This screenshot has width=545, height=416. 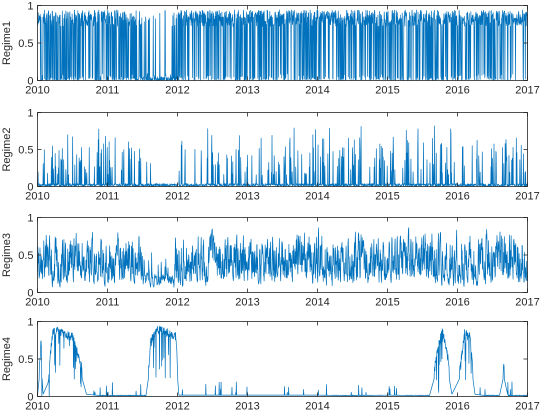 What do you see at coordinates (7, 149) in the screenshot?
I see `y-axis-label: Regime2` at bounding box center [7, 149].